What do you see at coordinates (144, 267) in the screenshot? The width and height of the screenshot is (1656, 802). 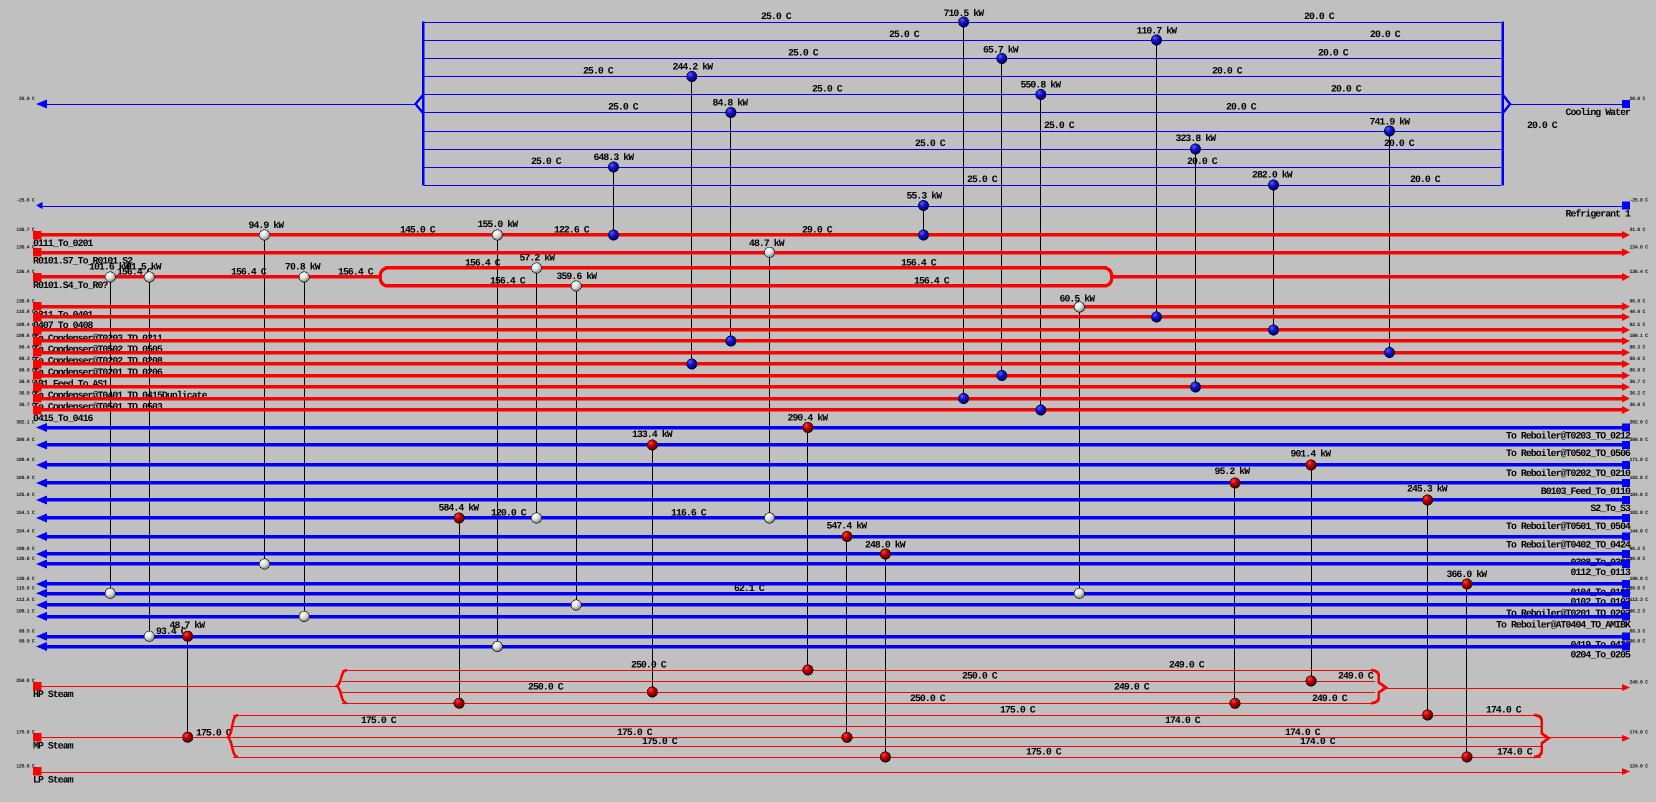 I see `svg-text: 91.5 kW` at bounding box center [144, 267].